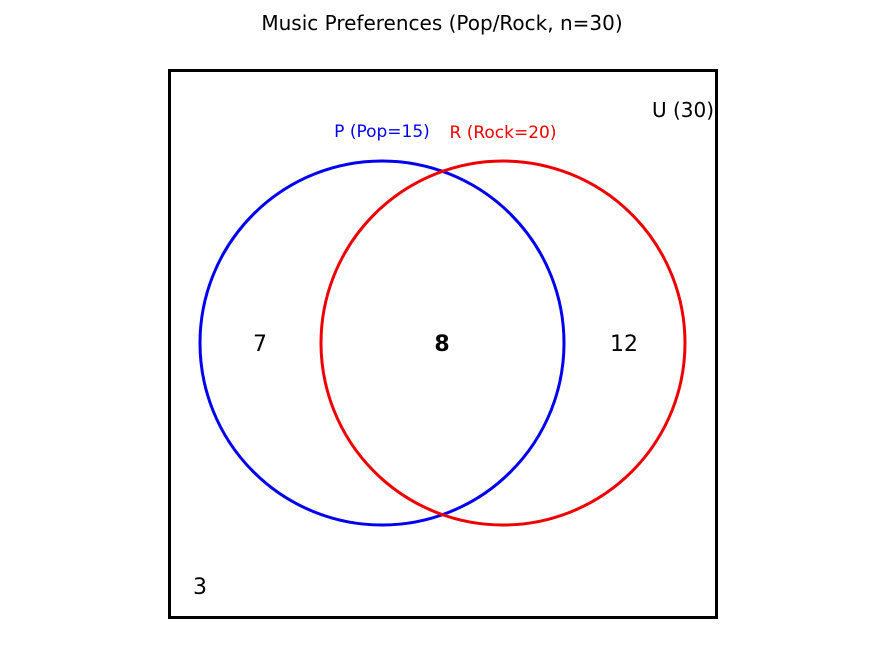 Image resolution: width=885 pixels, height=659 pixels. What do you see at coordinates (683, 110) in the screenshot?
I see `universe-label: U (30)` at bounding box center [683, 110].